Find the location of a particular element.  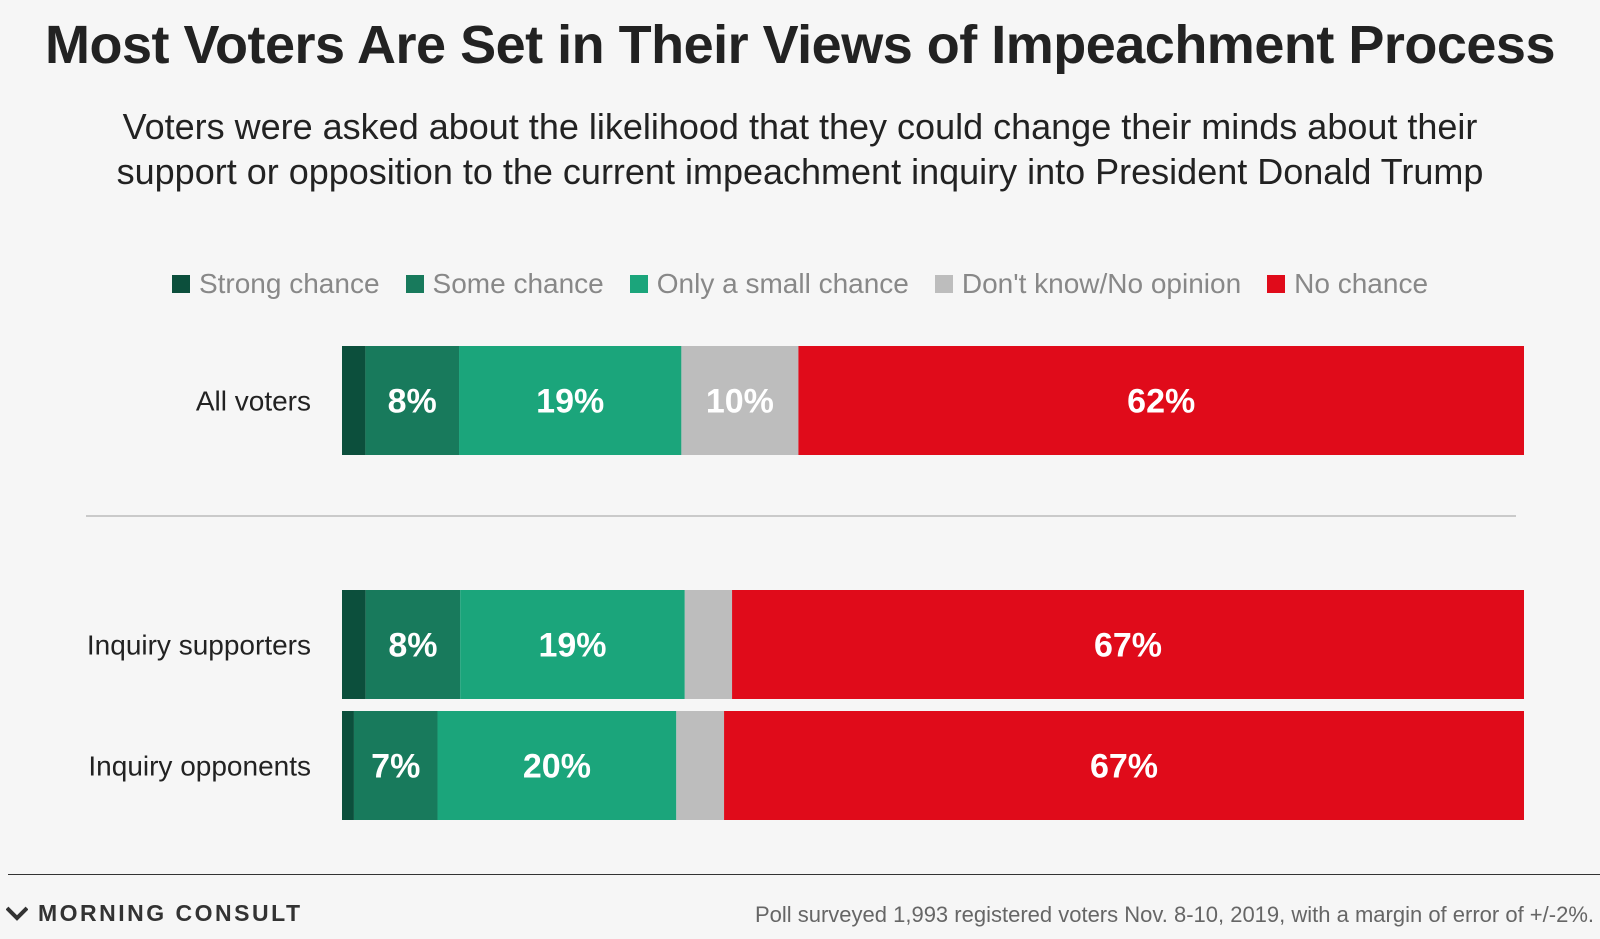

category-label-all-voters: All voters is located at coordinates (253, 401).